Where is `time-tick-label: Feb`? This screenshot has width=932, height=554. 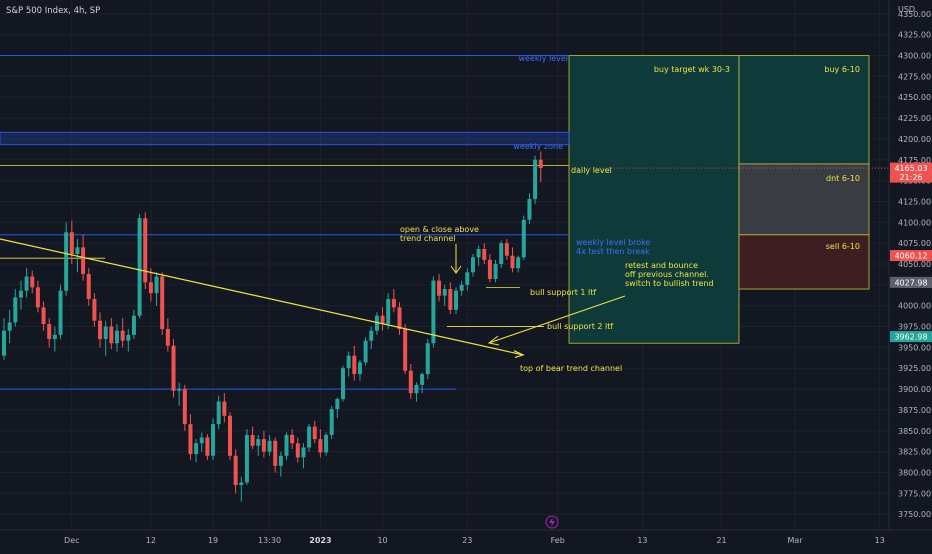 time-tick-label: Feb is located at coordinates (558, 540).